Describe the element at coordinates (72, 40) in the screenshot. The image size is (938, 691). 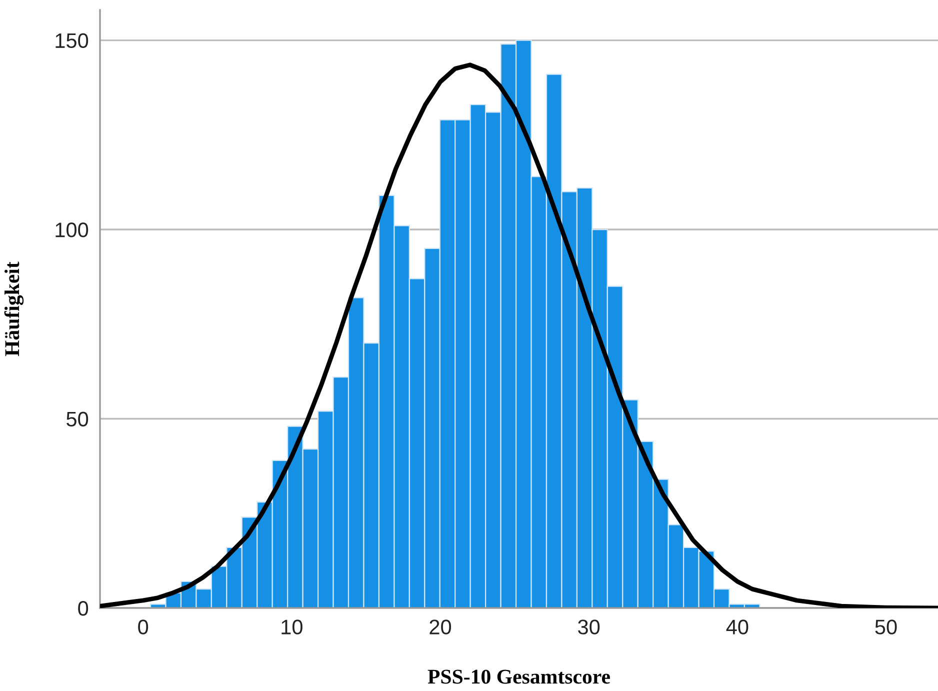
I see `y-tick-label: 150` at that location.